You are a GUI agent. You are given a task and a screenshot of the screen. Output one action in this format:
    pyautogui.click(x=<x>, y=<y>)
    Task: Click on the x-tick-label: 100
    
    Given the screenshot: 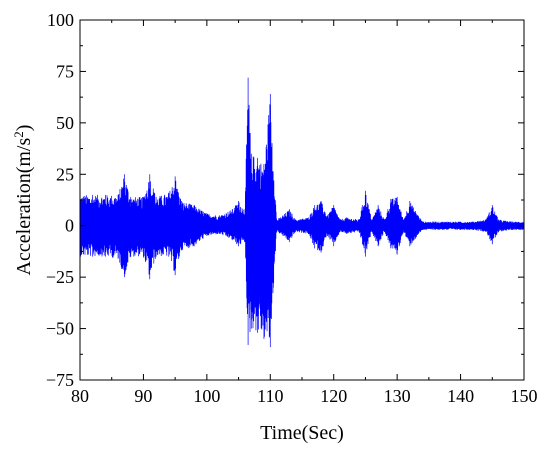 What is the action you would take?
    pyautogui.click(x=206, y=396)
    